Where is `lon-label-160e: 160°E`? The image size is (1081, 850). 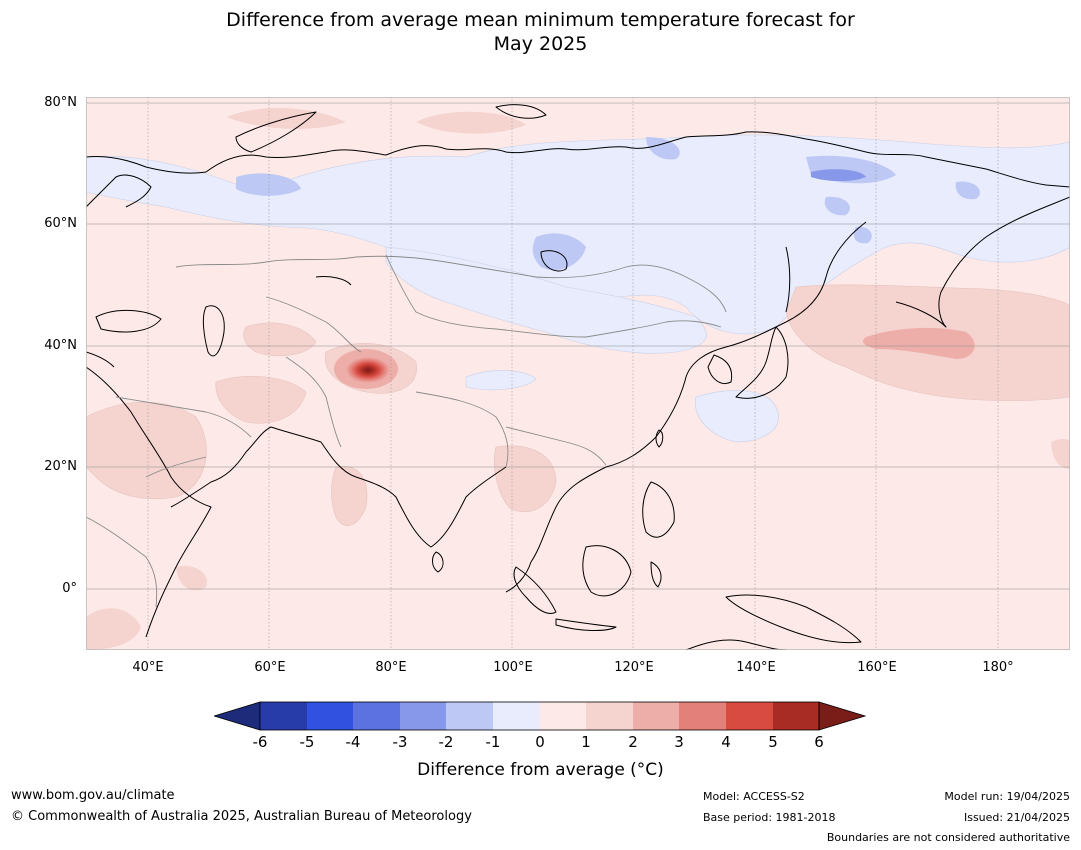 lon-label-160e: 160°E is located at coordinates (877, 667).